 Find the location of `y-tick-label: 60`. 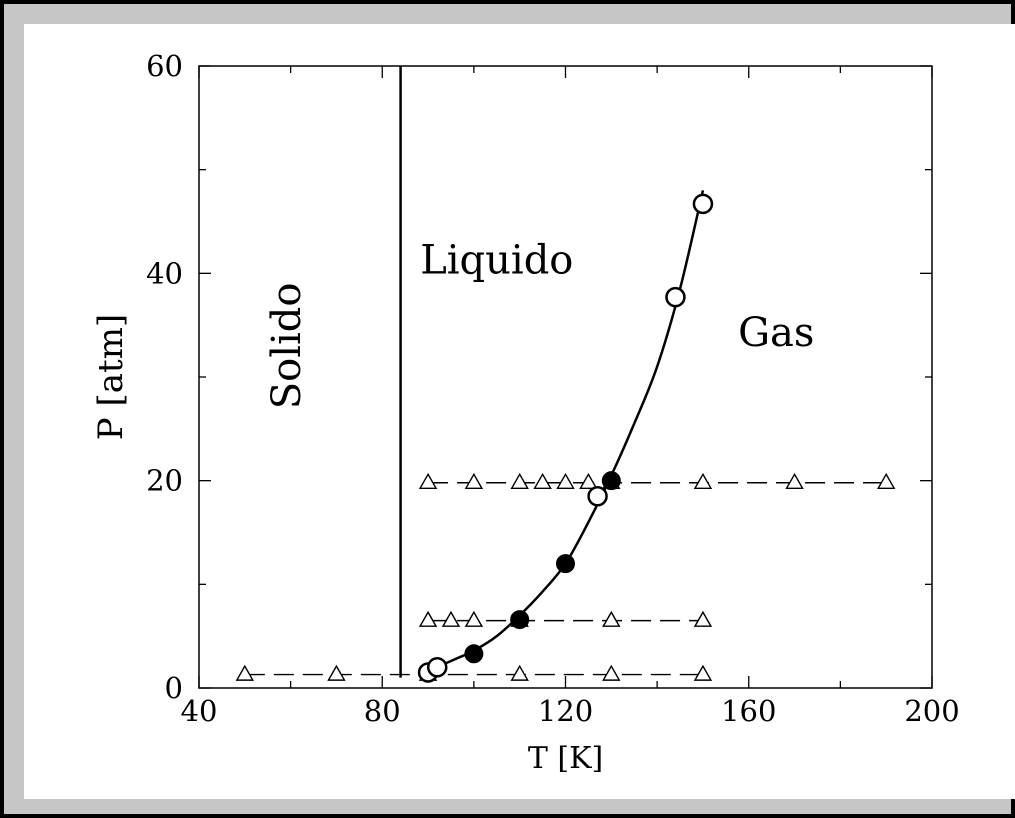

y-tick-label: 60 is located at coordinates (164, 66).